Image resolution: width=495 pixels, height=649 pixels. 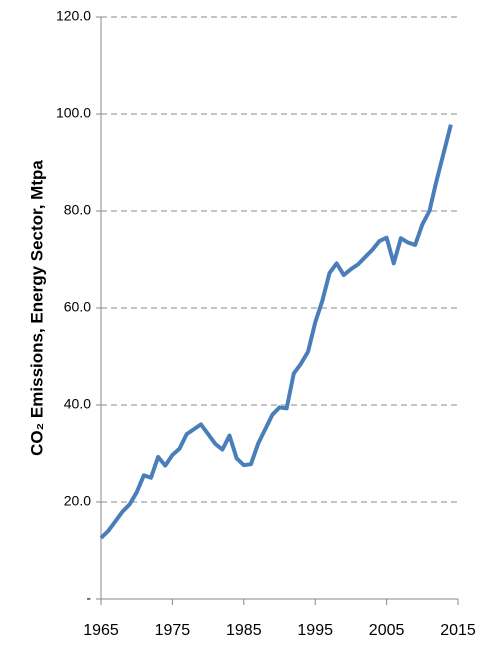 What do you see at coordinates (77, 307) in the screenshot?
I see `y-tick-label: 60.0` at bounding box center [77, 307].